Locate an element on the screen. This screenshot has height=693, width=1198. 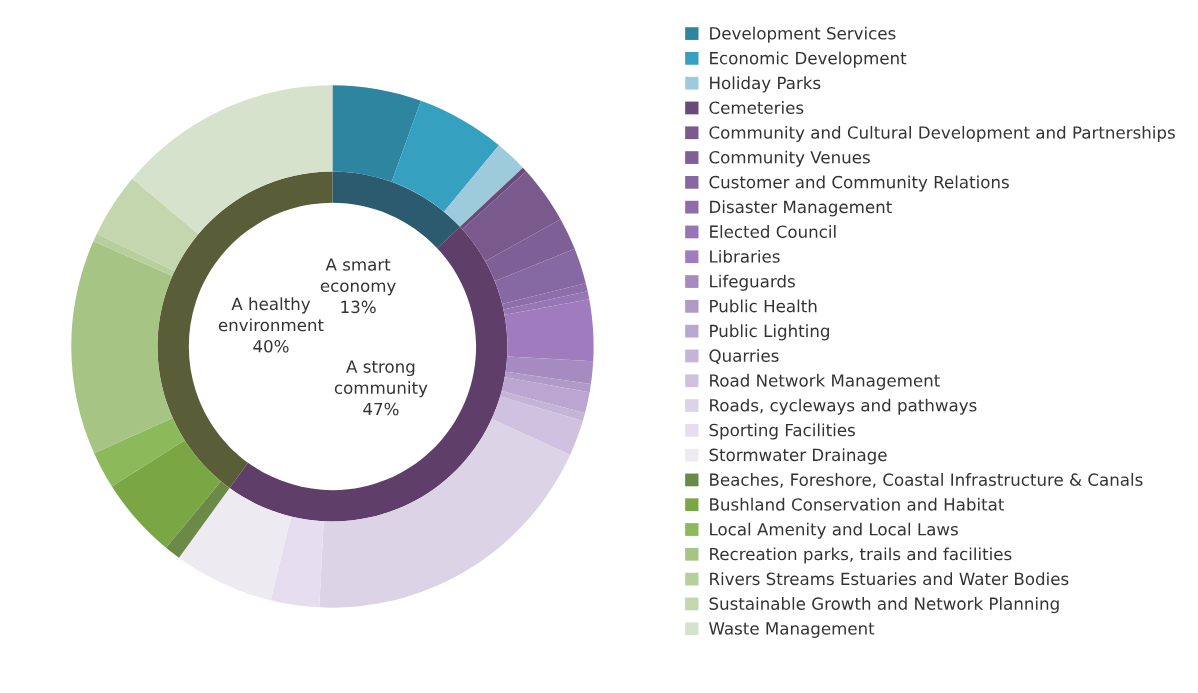
legend-label: Bushland Conservation and Habitat is located at coordinates (857, 504).